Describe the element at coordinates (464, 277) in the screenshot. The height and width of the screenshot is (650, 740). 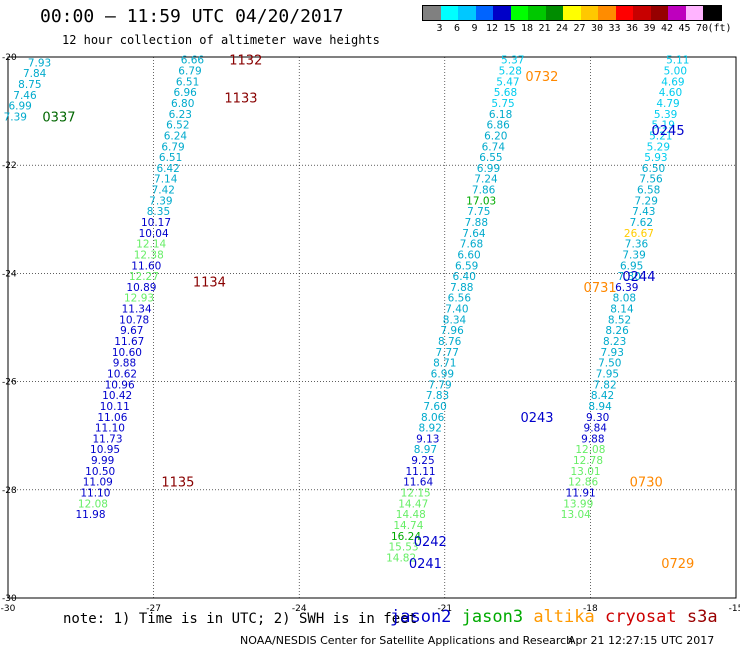
I see `wave-height-point: 6.40` at that location.